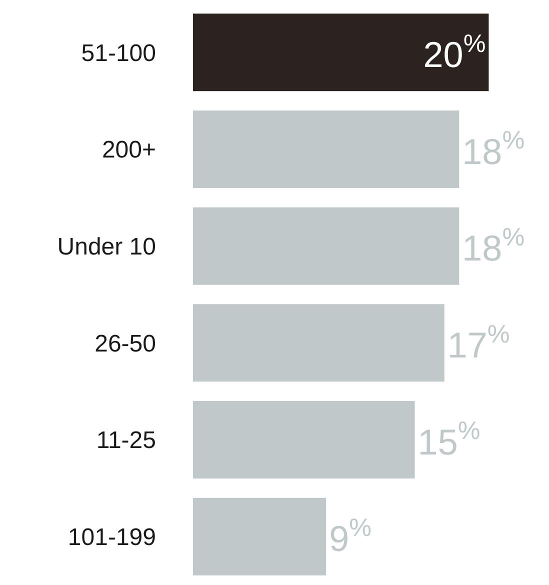  What do you see at coordinates (350, 537) in the screenshot?
I see `data-label: 9$^{%}$` at bounding box center [350, 537].